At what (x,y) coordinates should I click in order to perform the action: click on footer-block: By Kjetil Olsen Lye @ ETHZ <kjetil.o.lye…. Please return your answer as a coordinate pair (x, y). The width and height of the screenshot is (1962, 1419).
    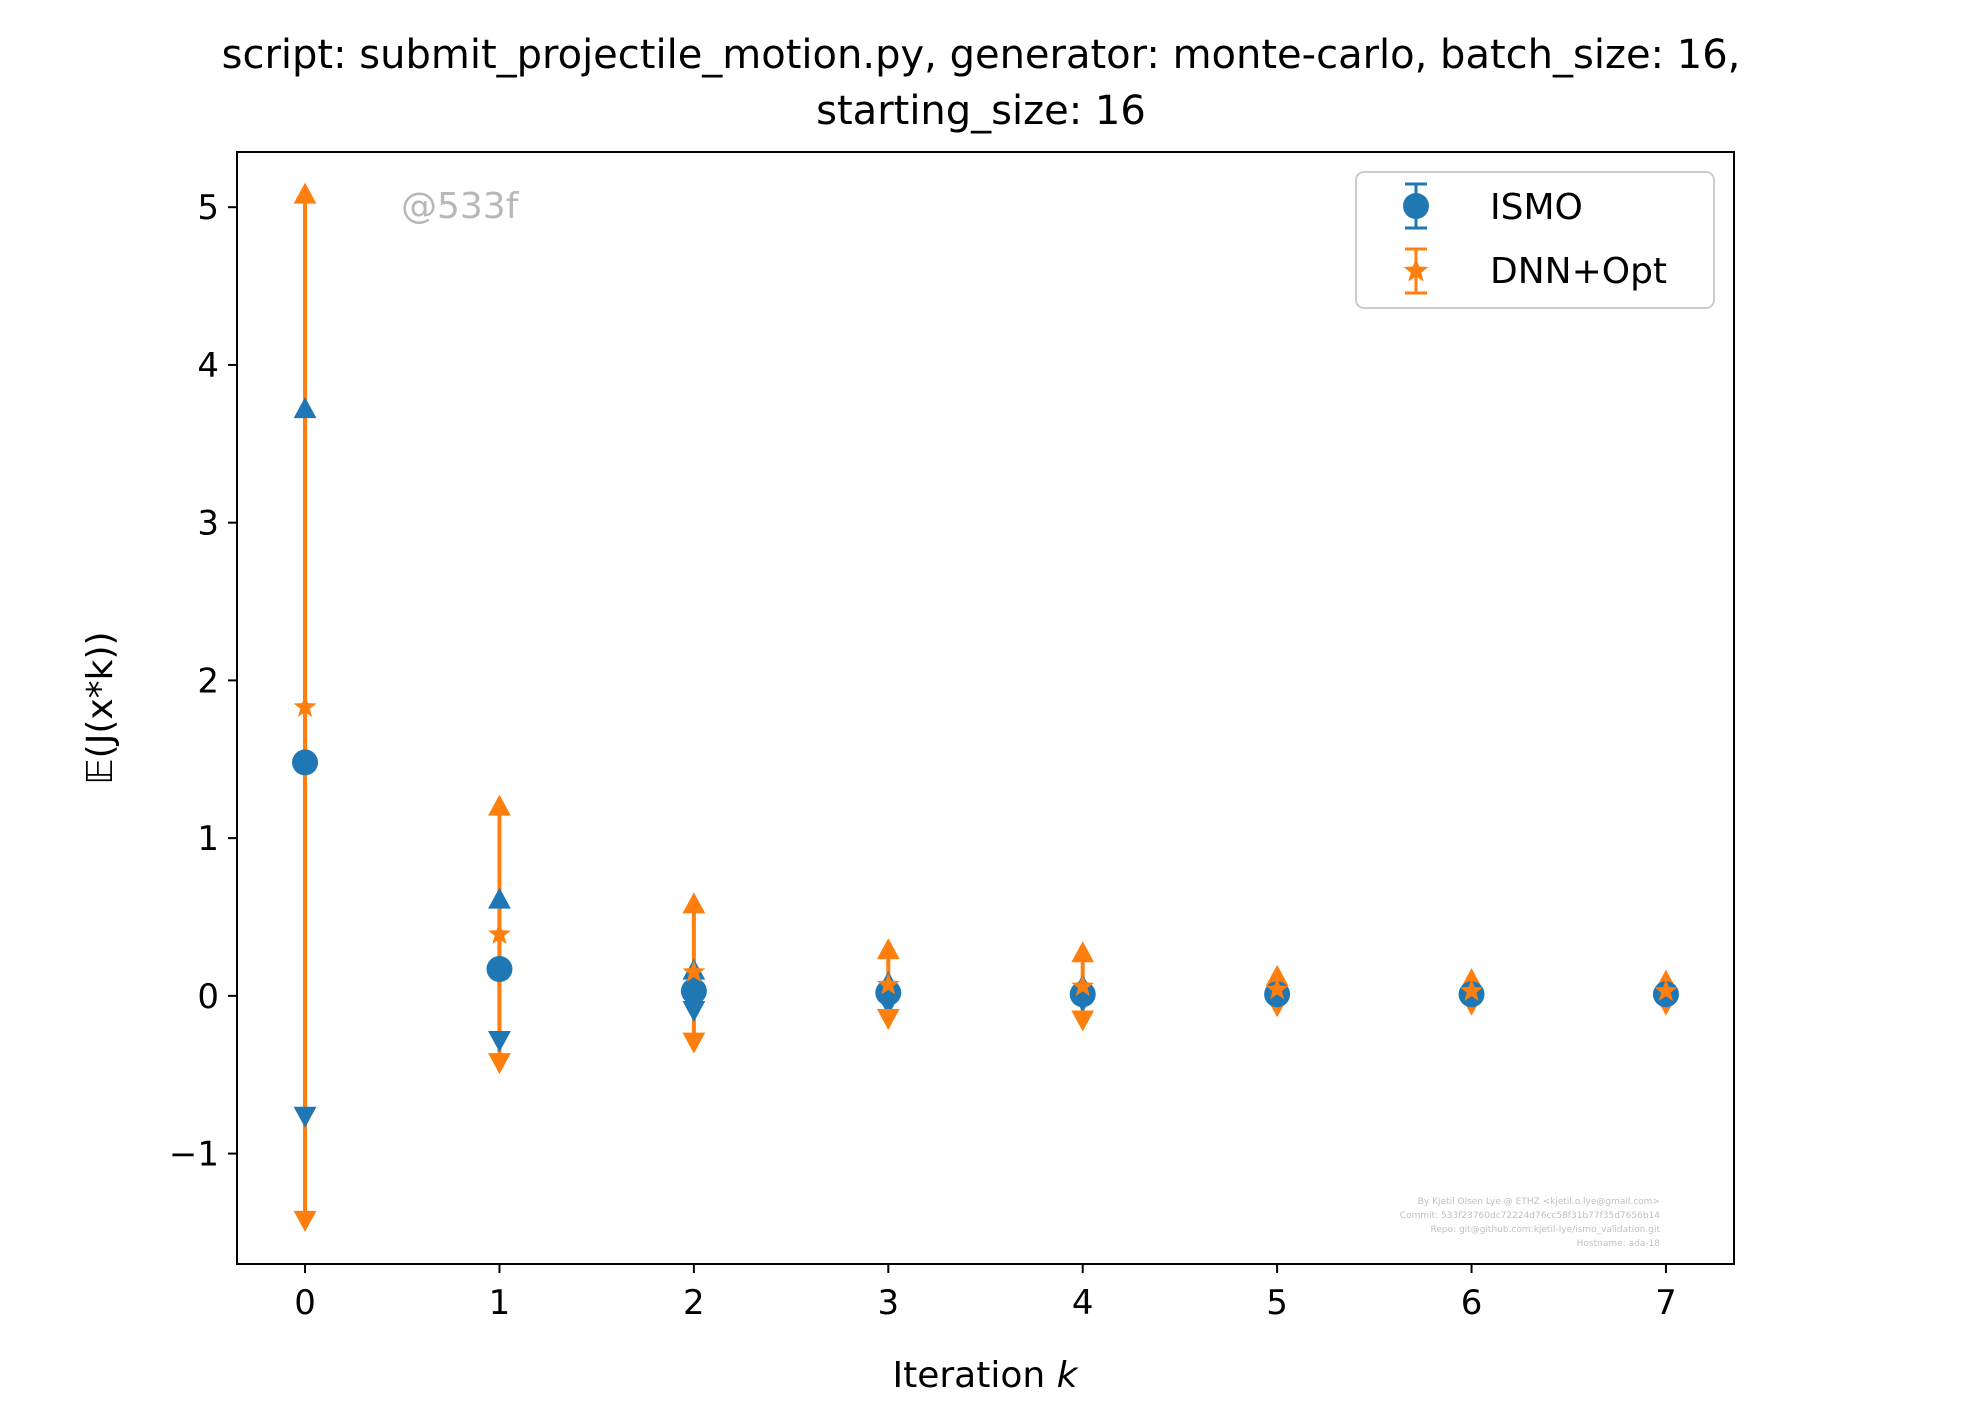
    Looking at the image, I should click on (1530, 1223).